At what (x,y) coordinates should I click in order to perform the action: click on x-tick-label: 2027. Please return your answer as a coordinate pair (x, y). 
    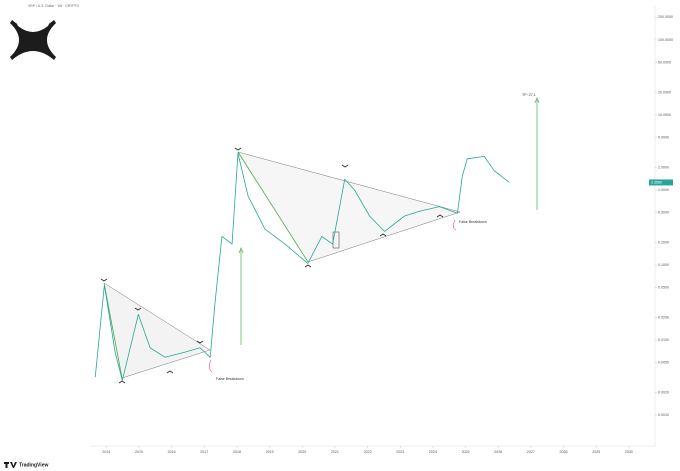
    Looking at the image, I should click on (531, 452).